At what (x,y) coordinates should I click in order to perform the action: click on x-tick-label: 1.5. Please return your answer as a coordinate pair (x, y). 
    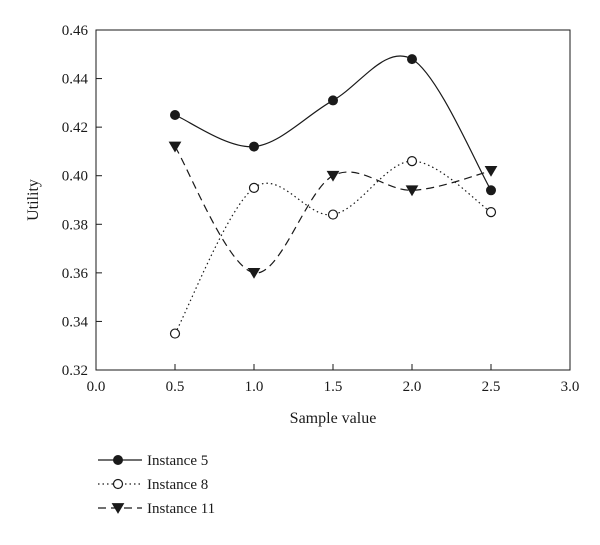
    Looking at the image, I should click on (333, 387).